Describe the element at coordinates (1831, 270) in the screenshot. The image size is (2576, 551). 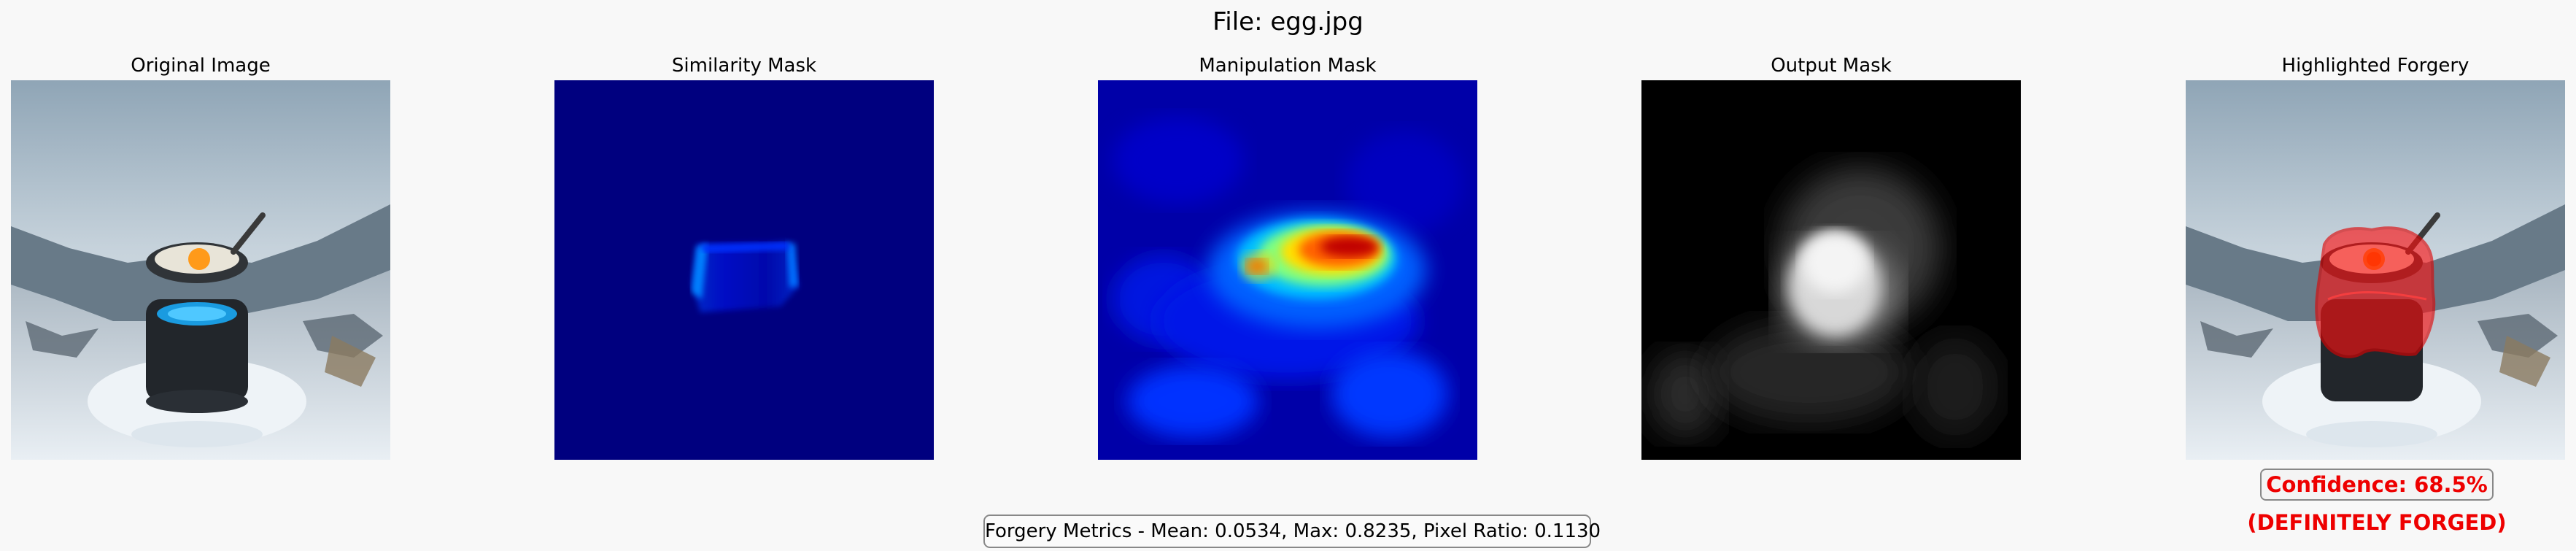
I see `output-mask-image` at that location.